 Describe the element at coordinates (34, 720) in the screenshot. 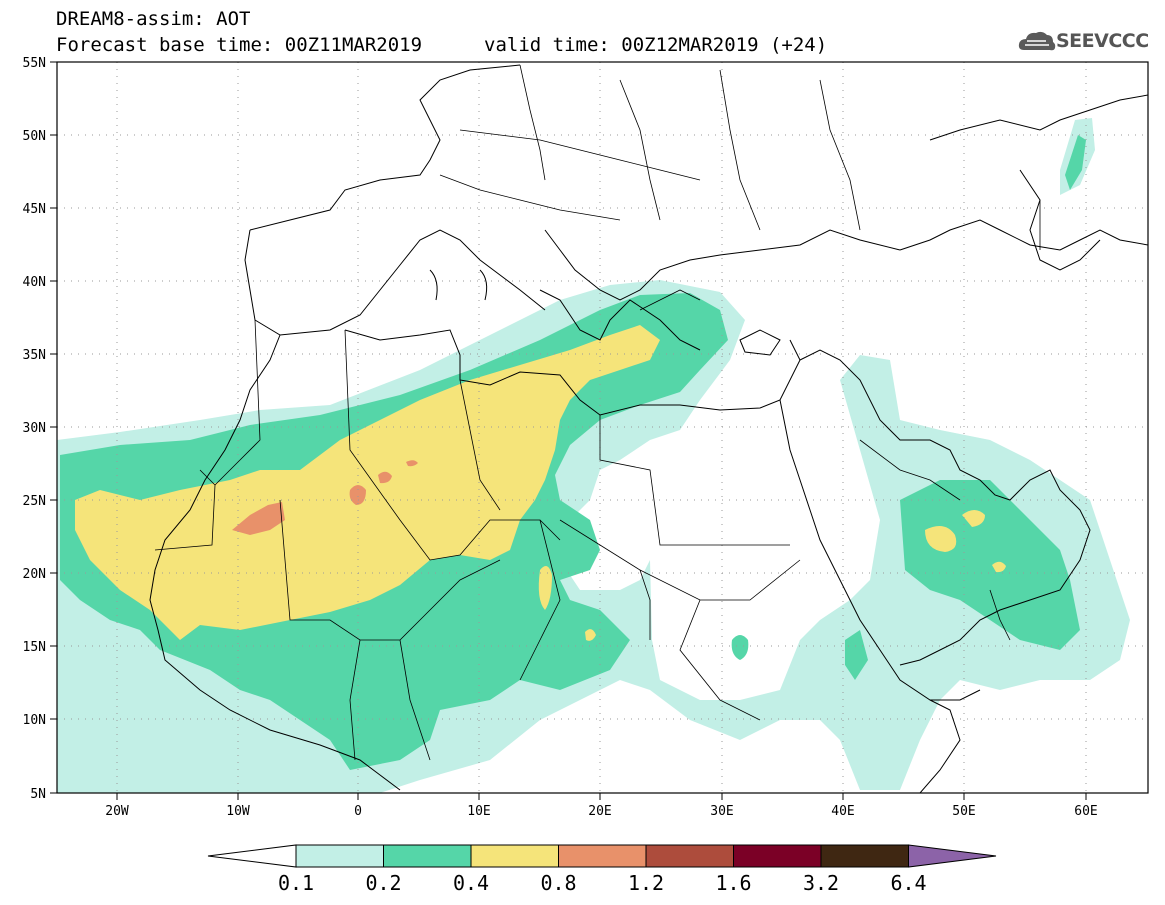

I see `lat-label-10n: 10N` at that location.